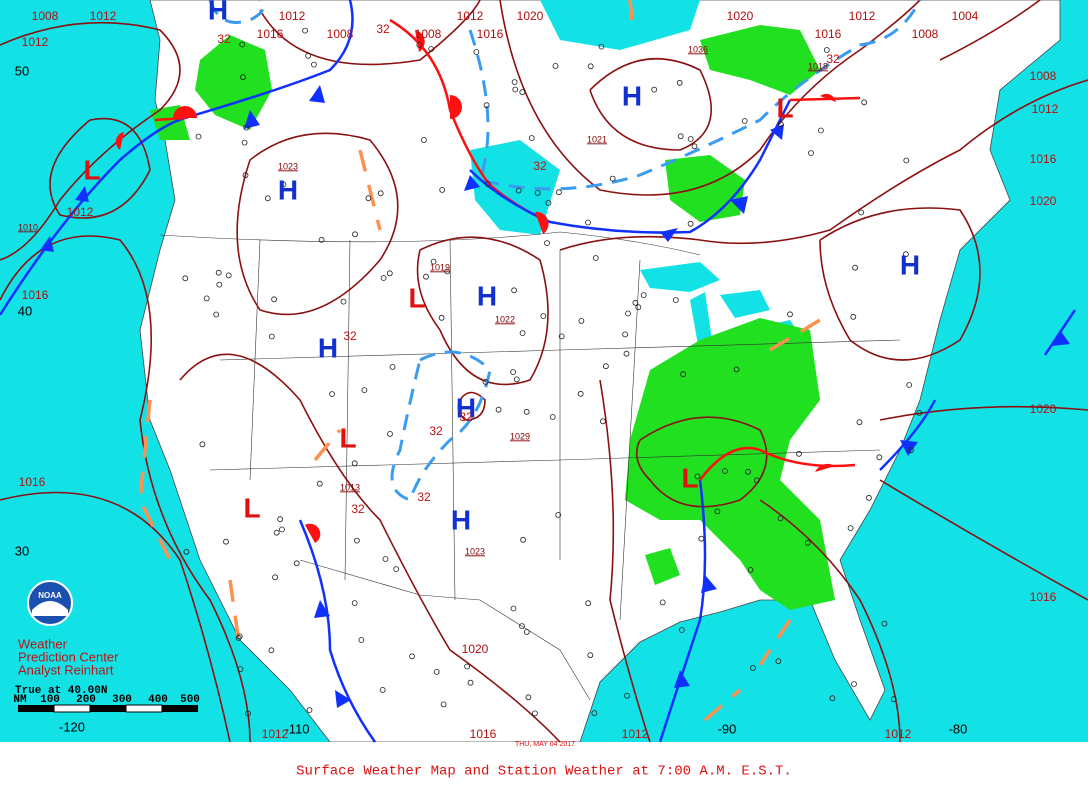  What do you see at coordinates (158, 700) in the screenshot?
I see `scale-label: 400` at bounding box center [158, 700].